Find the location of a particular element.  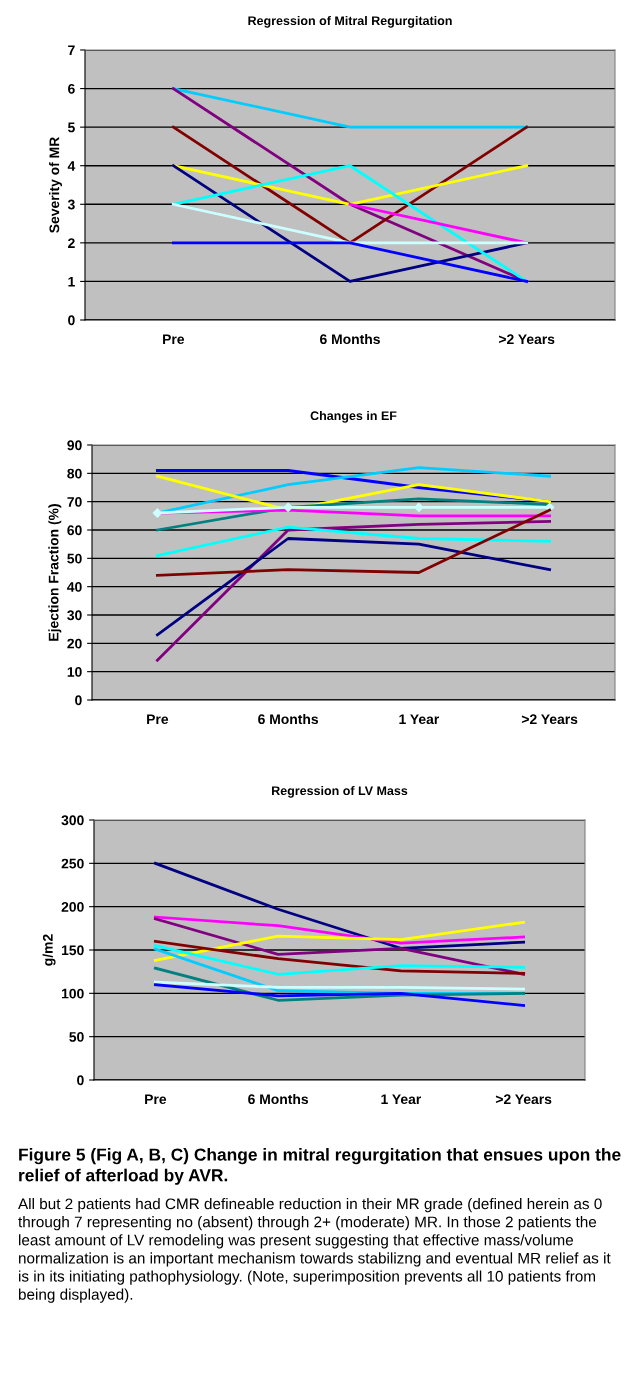

y-tick-label: 250 is located at coordinates (72, 863).